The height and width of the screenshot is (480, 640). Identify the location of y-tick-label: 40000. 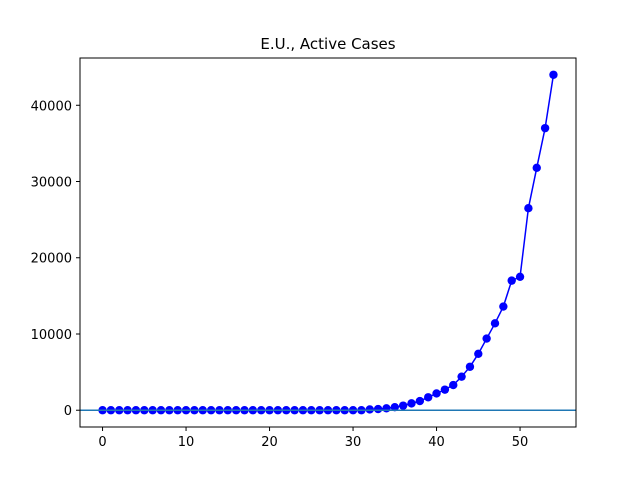
(51, 106).